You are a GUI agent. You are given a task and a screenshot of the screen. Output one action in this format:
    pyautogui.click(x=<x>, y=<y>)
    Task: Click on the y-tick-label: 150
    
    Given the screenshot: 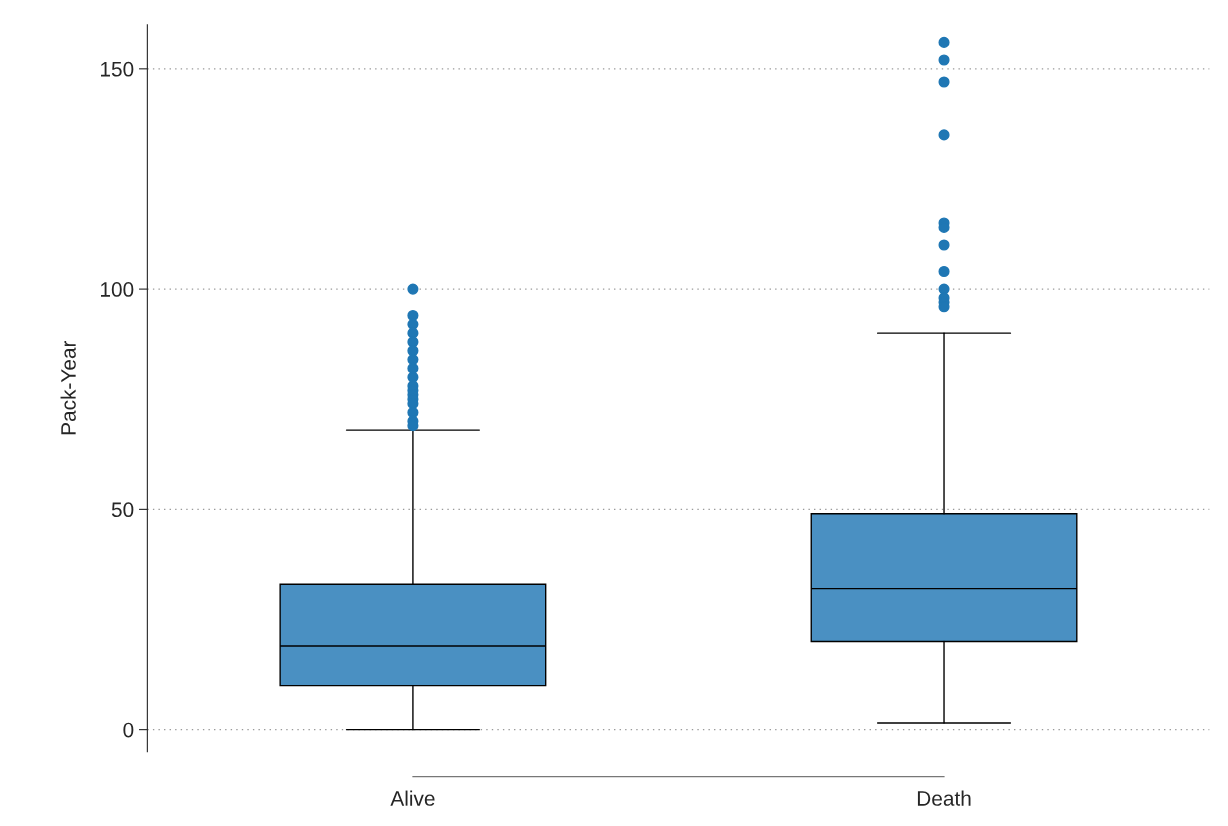 What is the action you would take?
    pyautogui.click(x=117, y=69)
    